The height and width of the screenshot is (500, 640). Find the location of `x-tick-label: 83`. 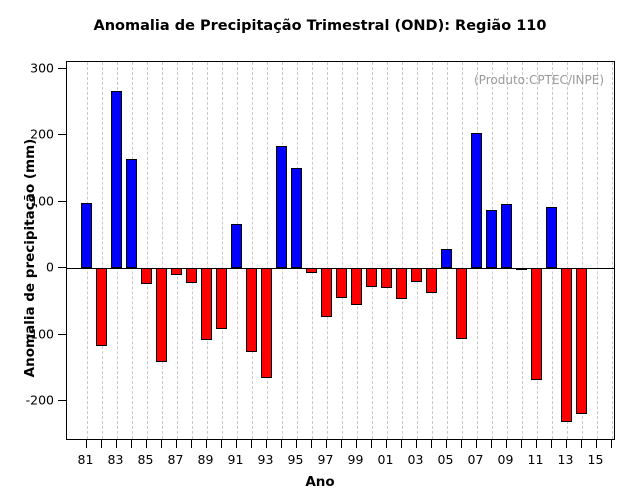

x-tick-label: 83 is located at coordinates (115, 459).